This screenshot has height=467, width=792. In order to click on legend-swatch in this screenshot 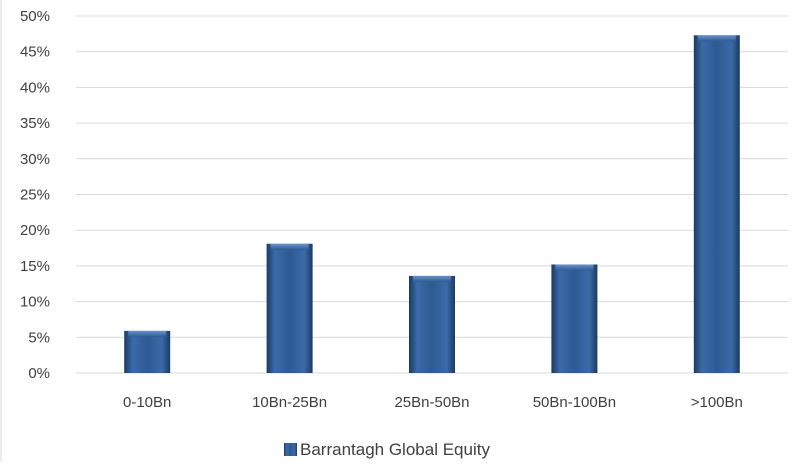, I will do `click(290, 449)`.